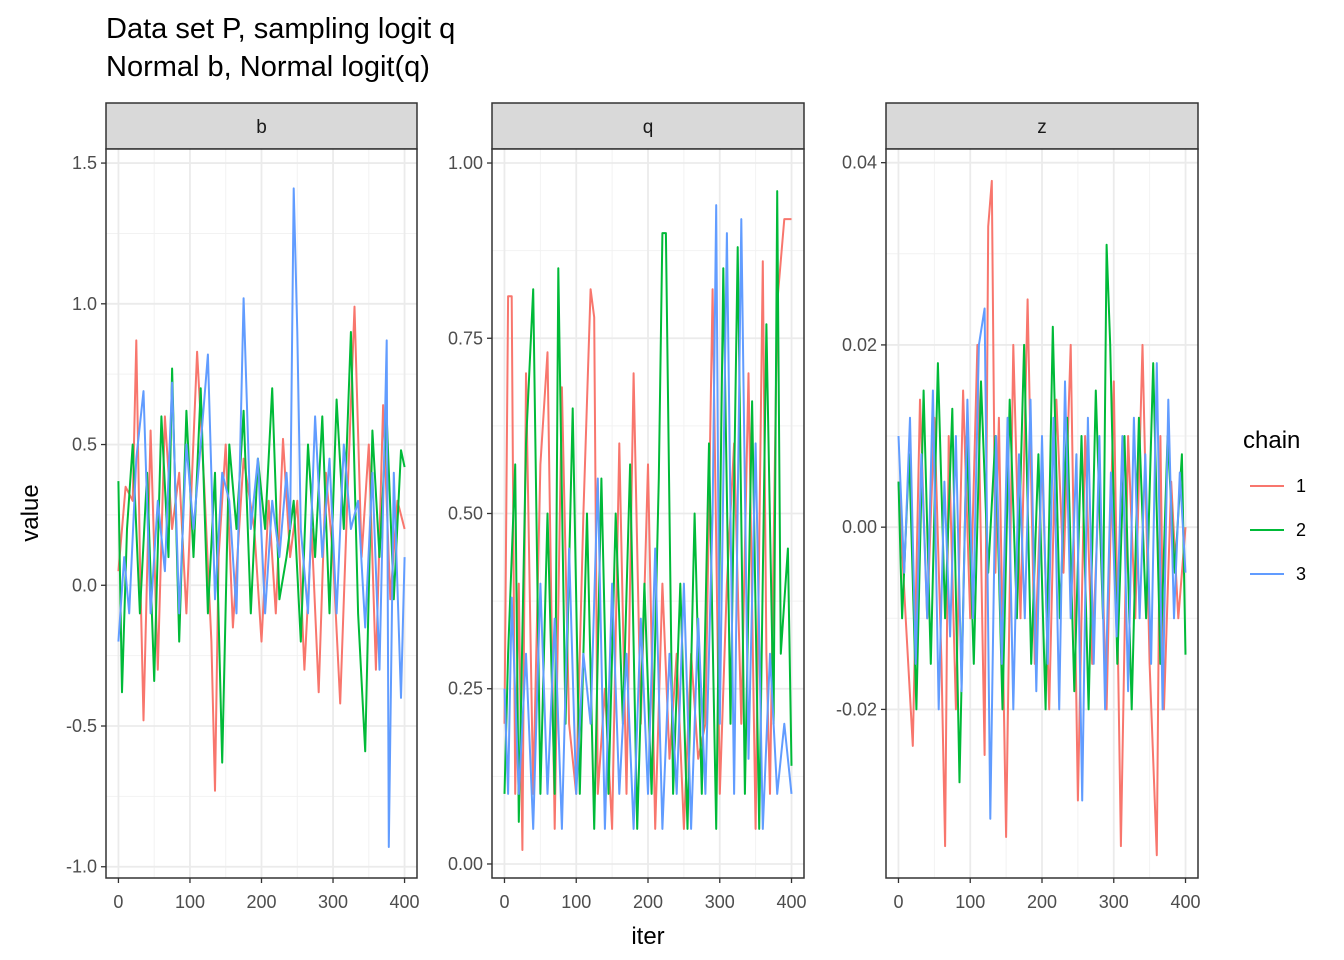  I want to click on y-tick-label: 1.00, so click(465, 163).